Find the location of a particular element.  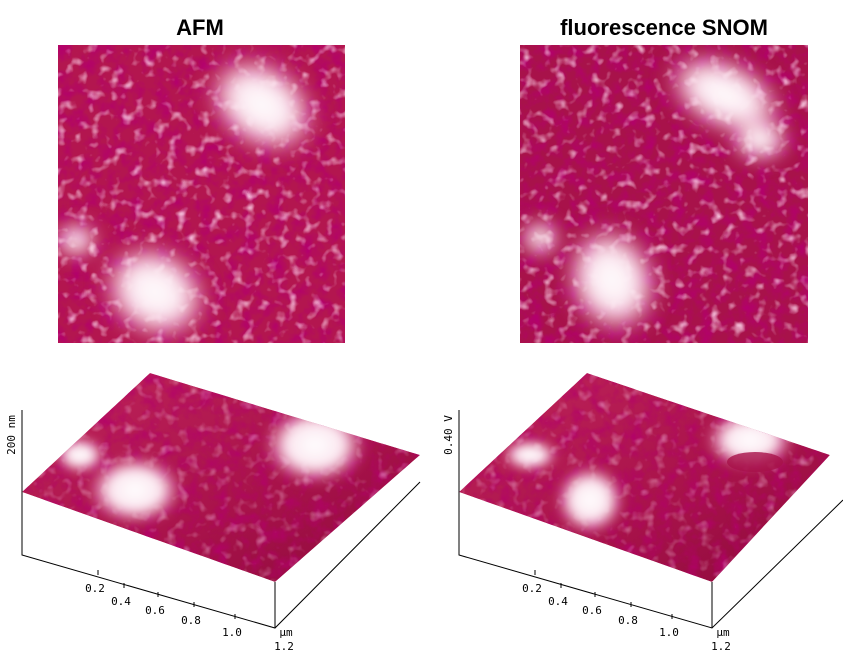

z-axis-label: 200 nm is located at coordinates (11, 435).